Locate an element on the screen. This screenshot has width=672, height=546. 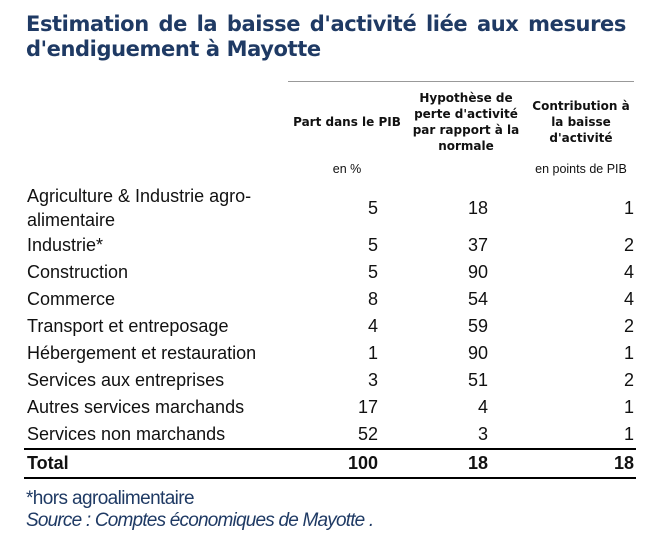
row-label: Construction is located at coordinates (78, 272).